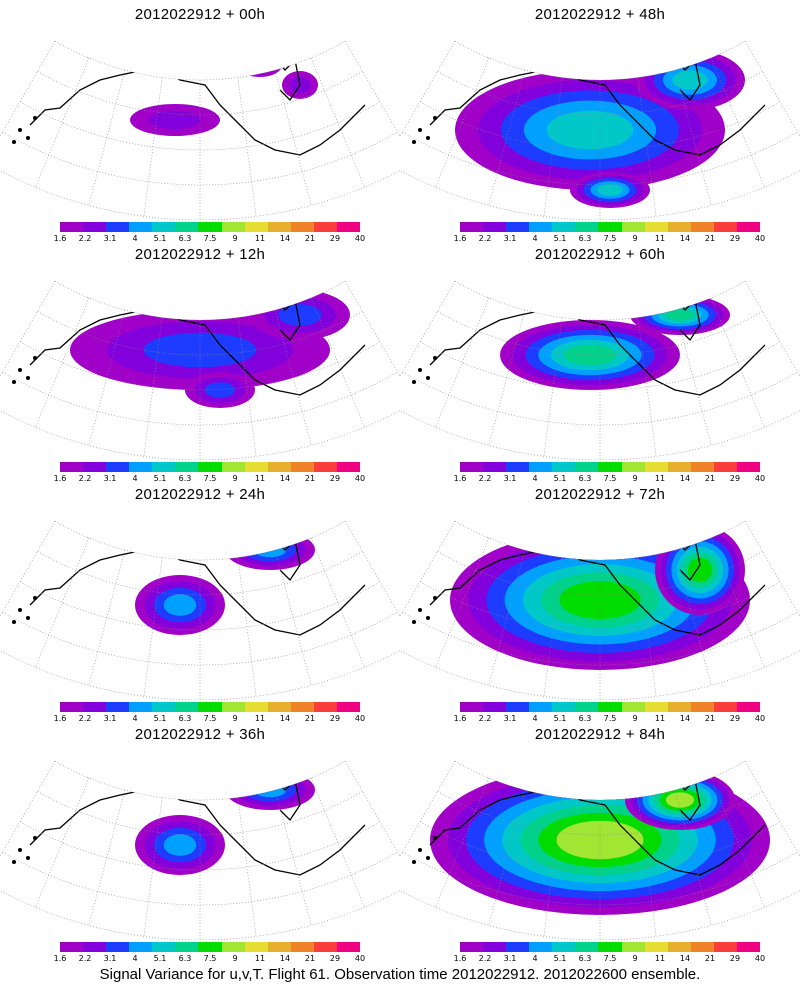 Image resolution: width=800 pixels, height=1000 pixels. I want to click on coastline, so click(197, 590).